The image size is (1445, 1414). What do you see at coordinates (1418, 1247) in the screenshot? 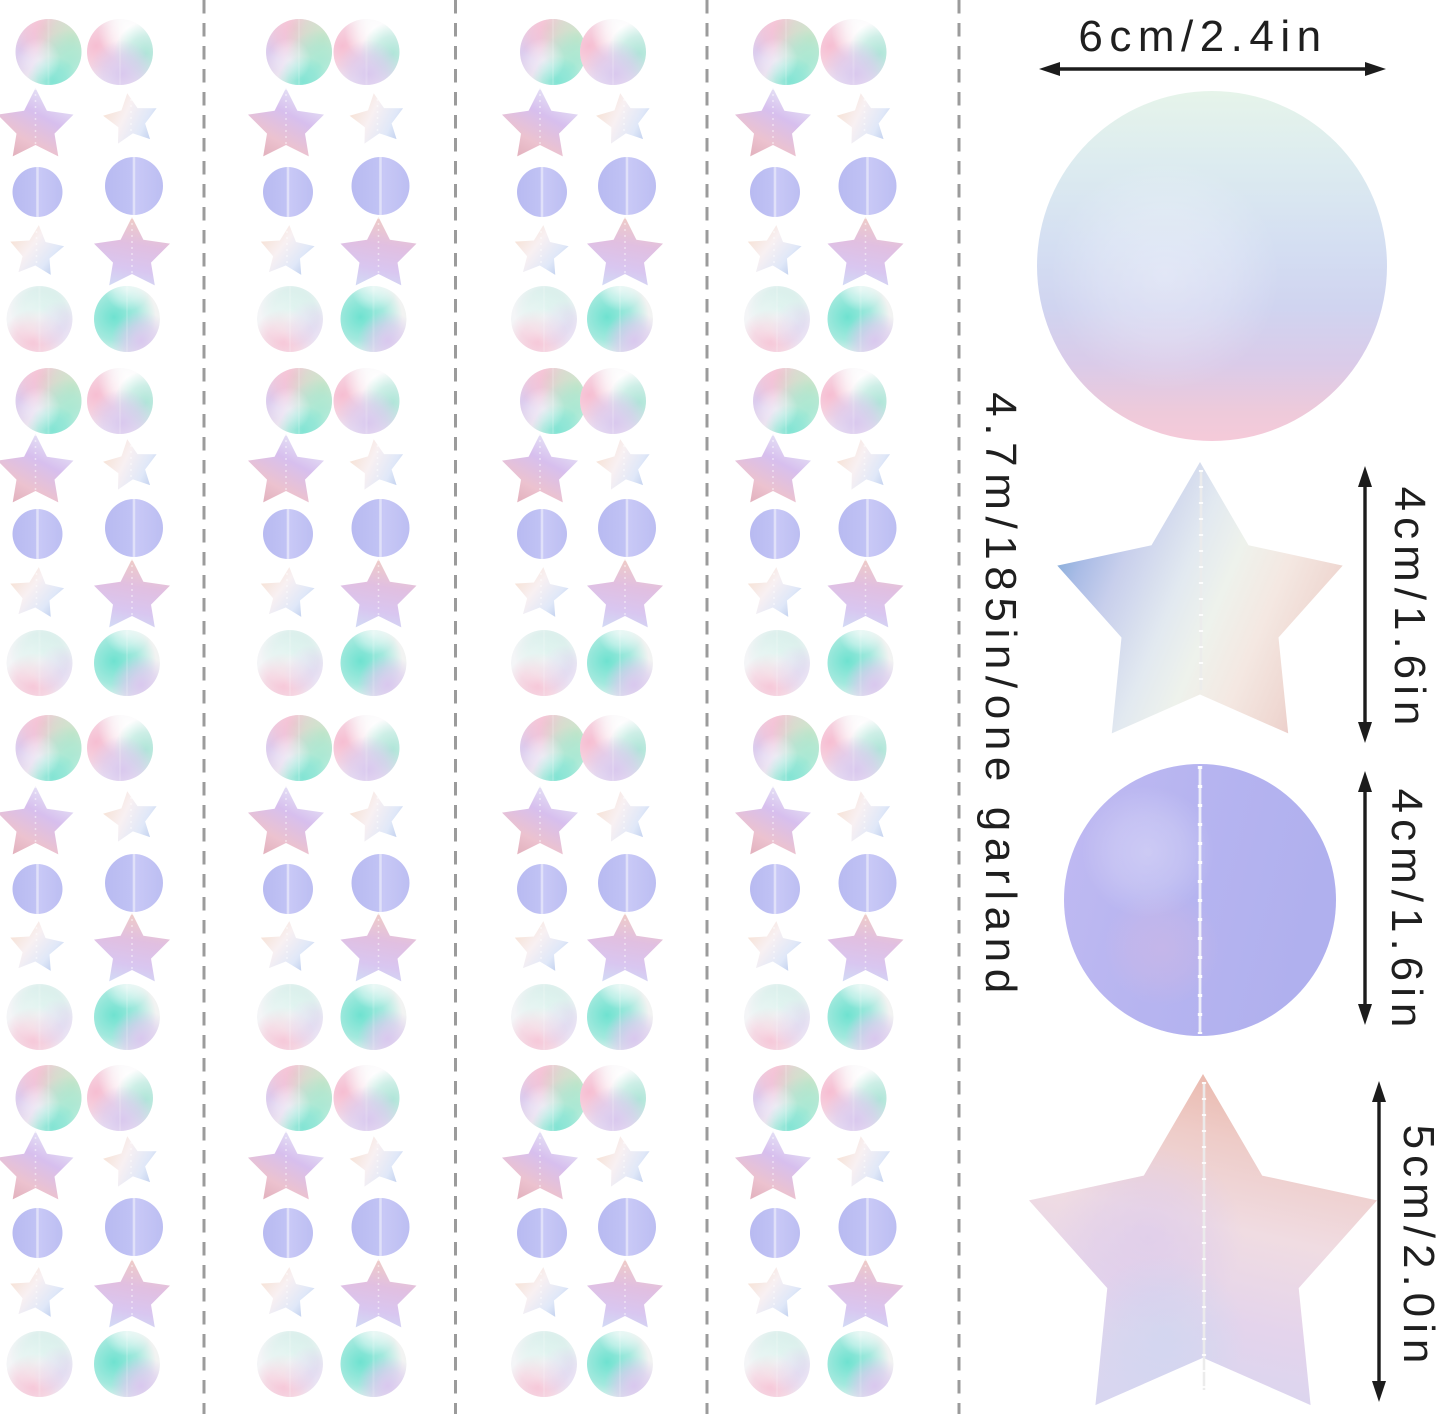
I see `svg-text: 5cm/2.0in` at bounding box center [1418, 1247].